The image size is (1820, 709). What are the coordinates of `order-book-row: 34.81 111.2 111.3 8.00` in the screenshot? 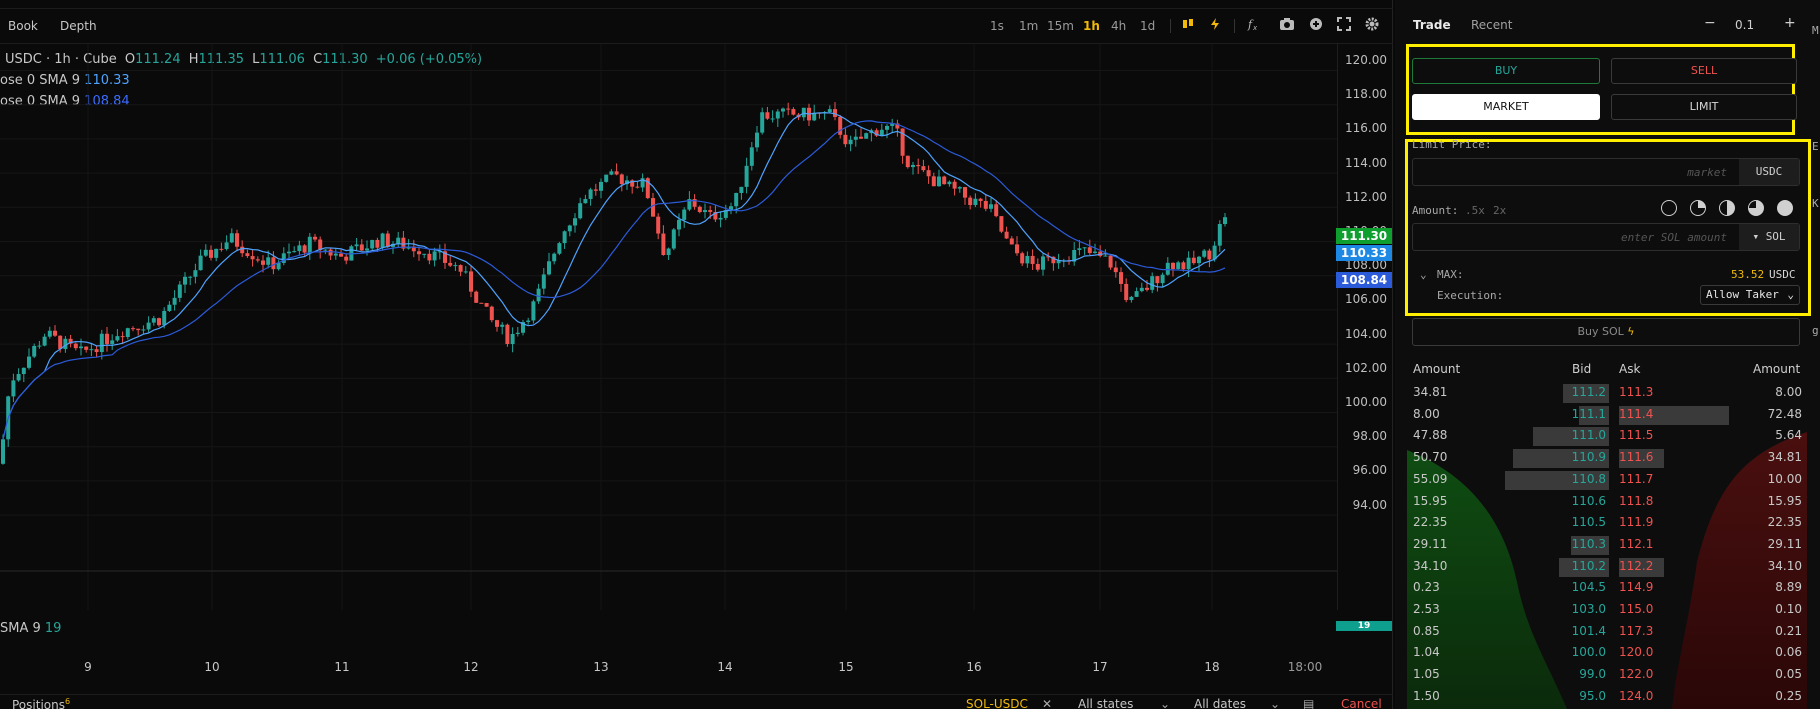 It's located at (1607, 392).